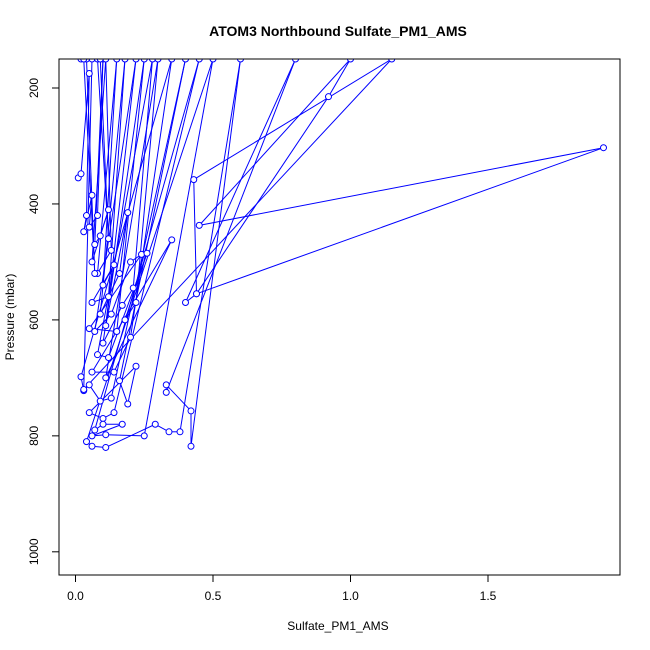 This screenshot has width=650, height=650. What do you see at coordinates (34, 436) in the screenshot?
I see `y-tick-label: 800` at bounding box center [34, 436].